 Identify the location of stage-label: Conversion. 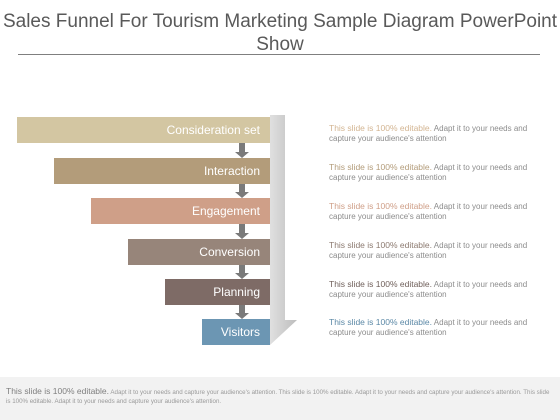
(229, 252).